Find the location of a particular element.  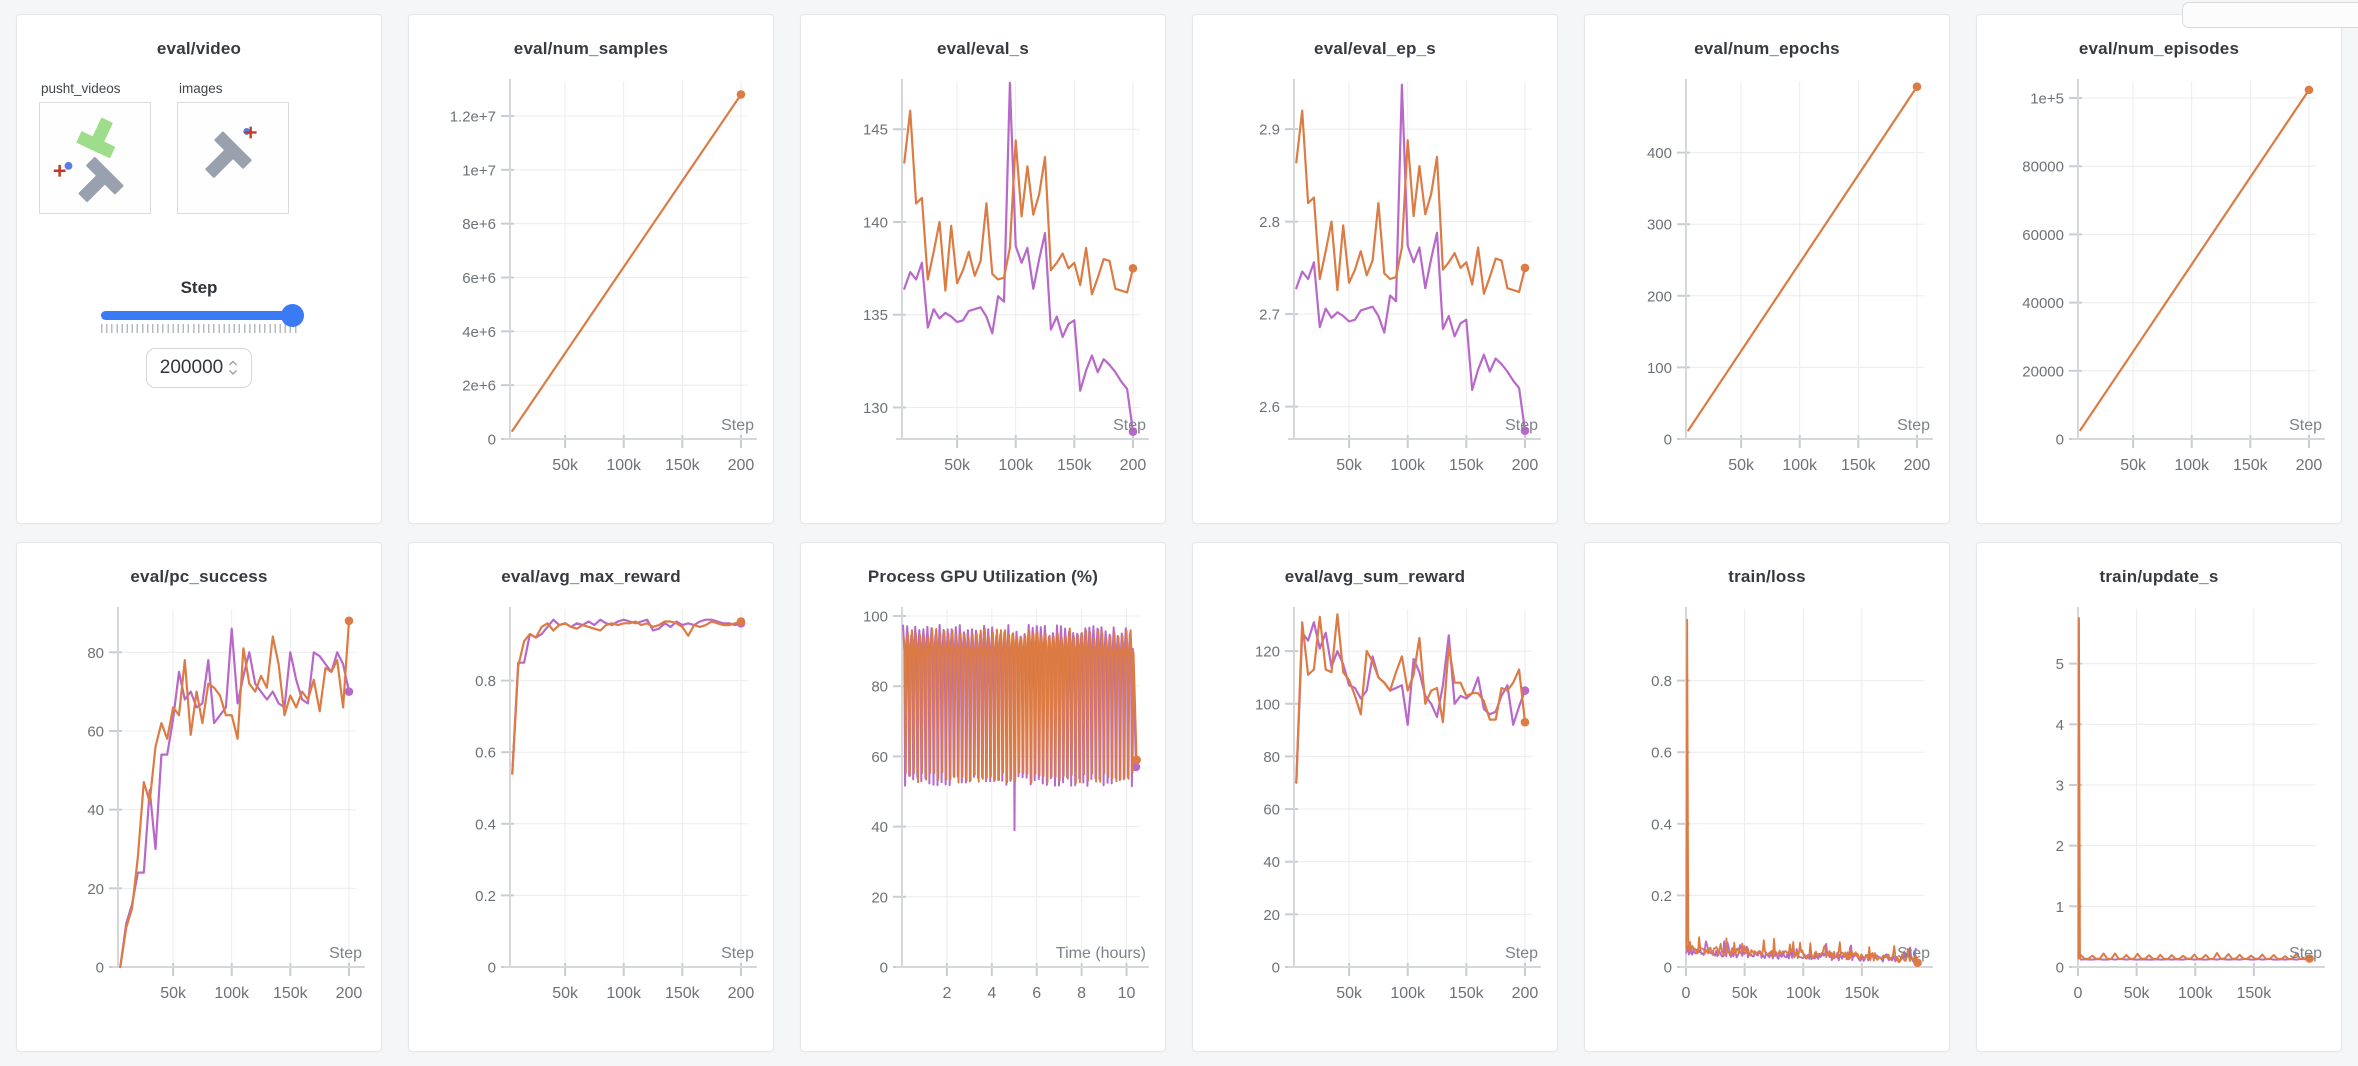

chart-canvas: 0 50k 100k 150k 0 1 2 3 4 5 Step is located at coordinates (2159, 819).